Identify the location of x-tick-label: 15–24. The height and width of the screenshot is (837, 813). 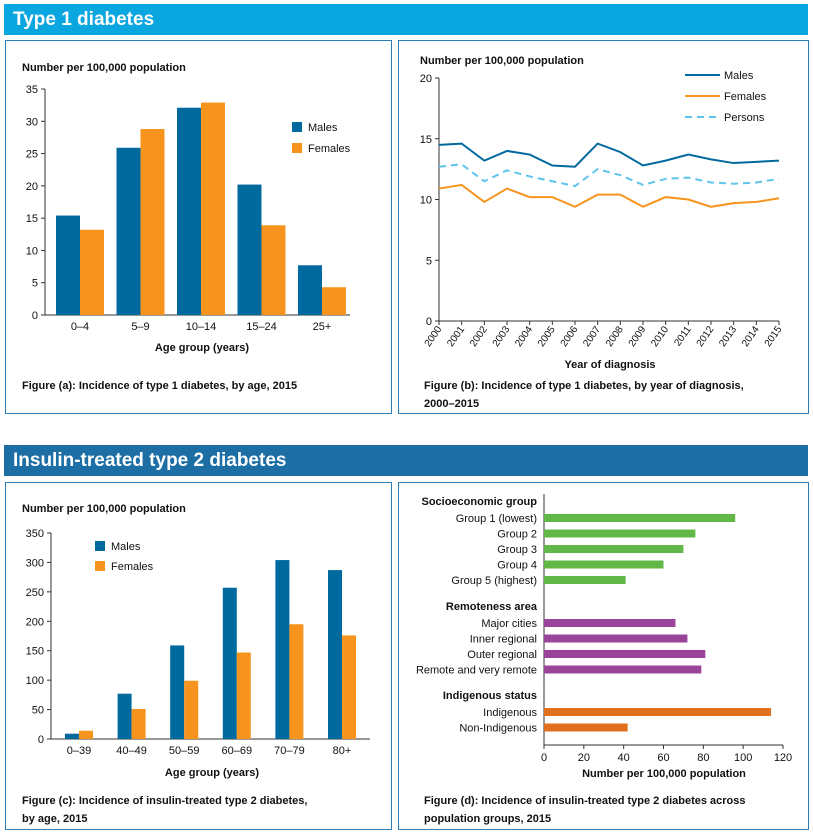
(261, 327).